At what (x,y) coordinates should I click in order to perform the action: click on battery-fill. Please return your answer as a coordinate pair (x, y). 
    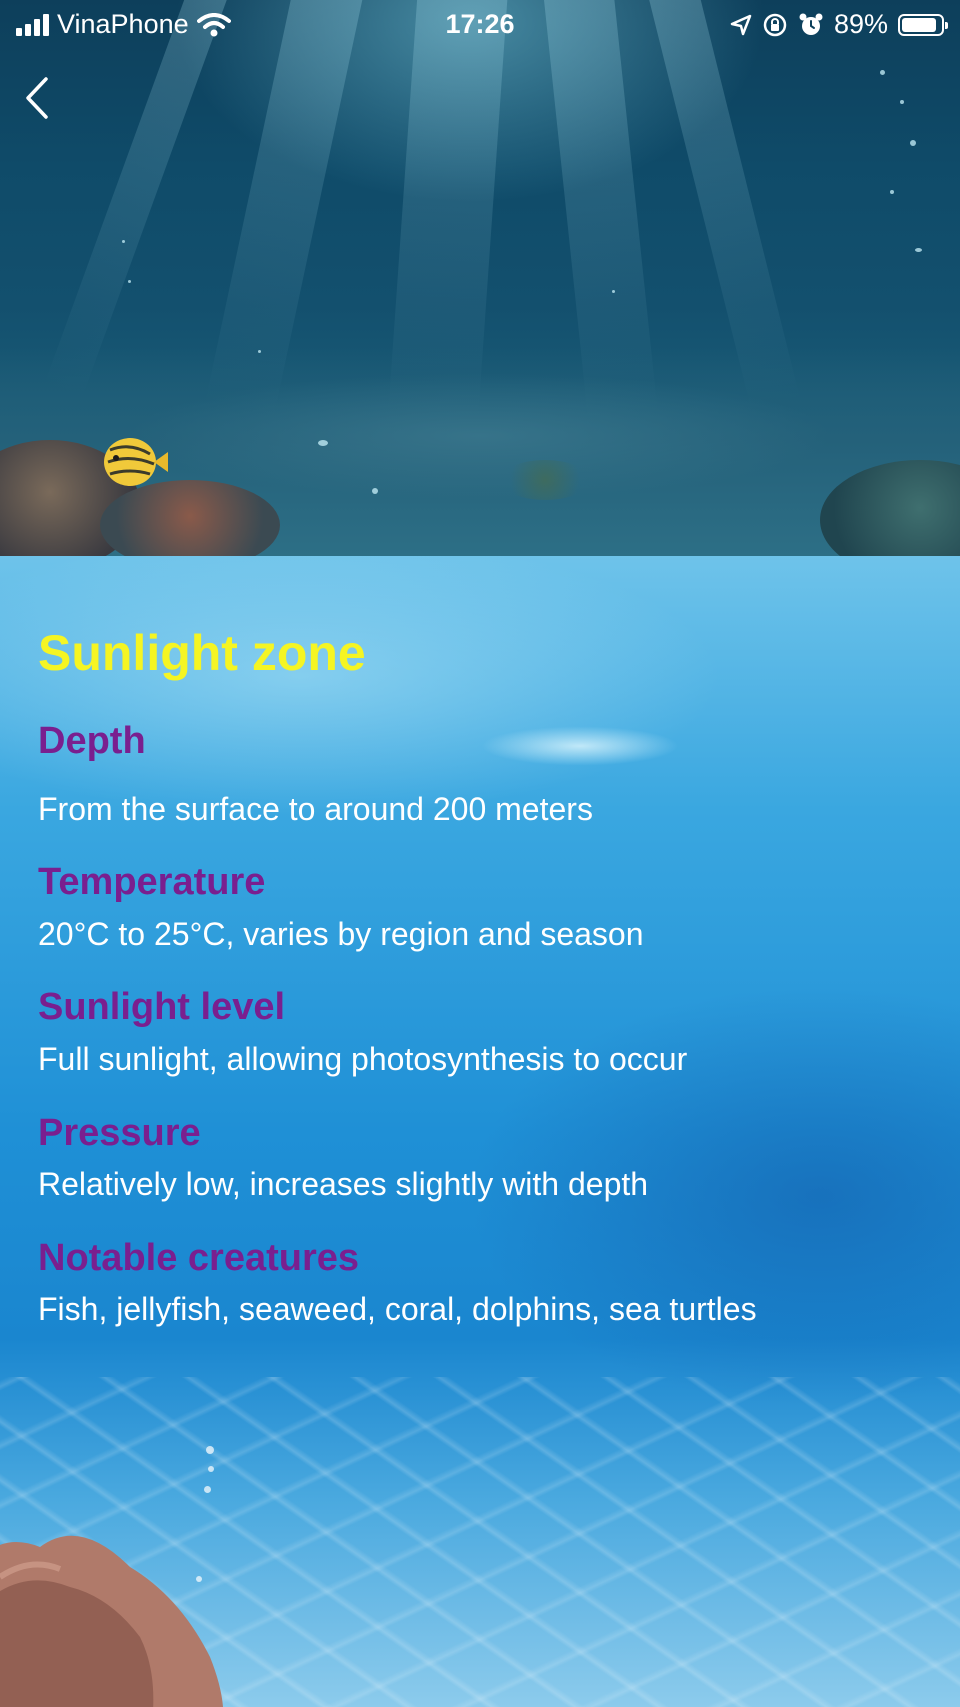
    Looking at the image, I should click on (919, 24).